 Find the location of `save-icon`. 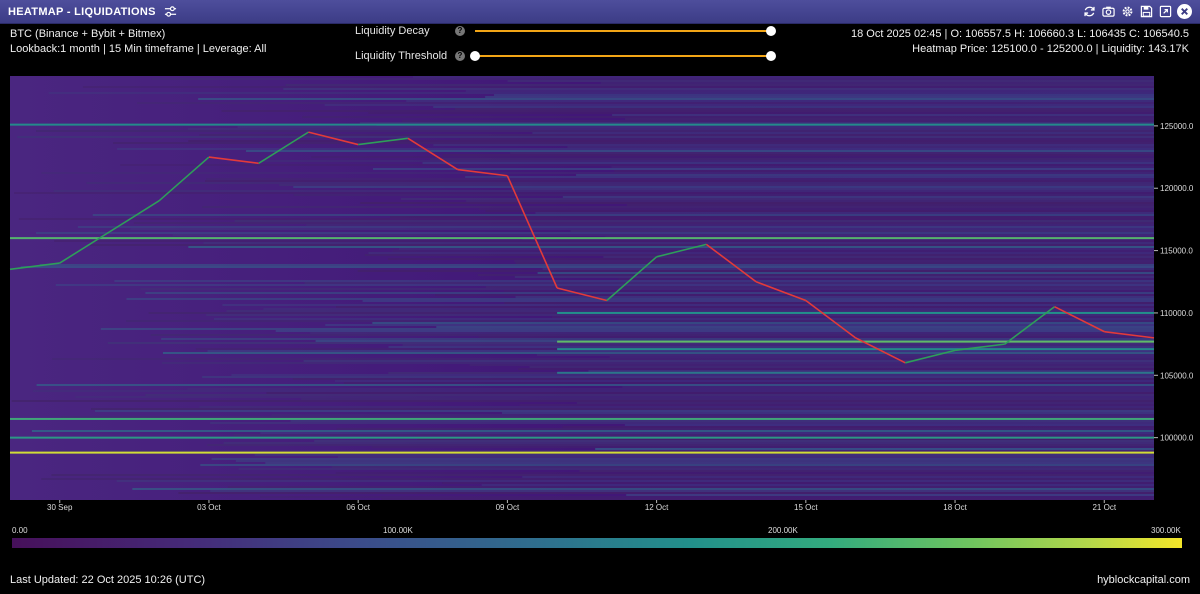

save-icon is located at coordinates (1146, 11).